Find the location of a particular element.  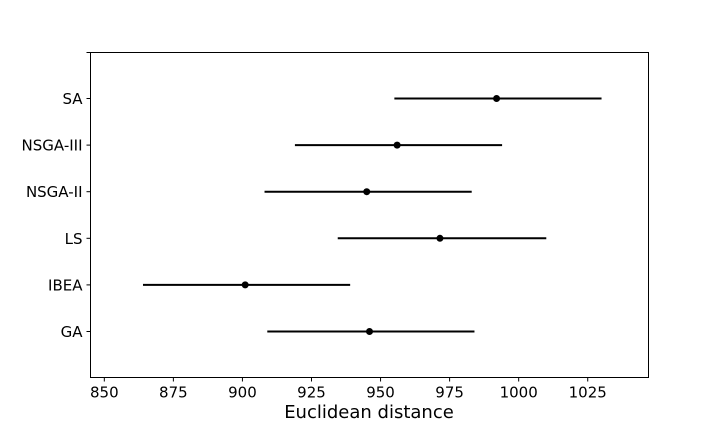

x-tick-label: 975 is located at coordinates (449, 393).